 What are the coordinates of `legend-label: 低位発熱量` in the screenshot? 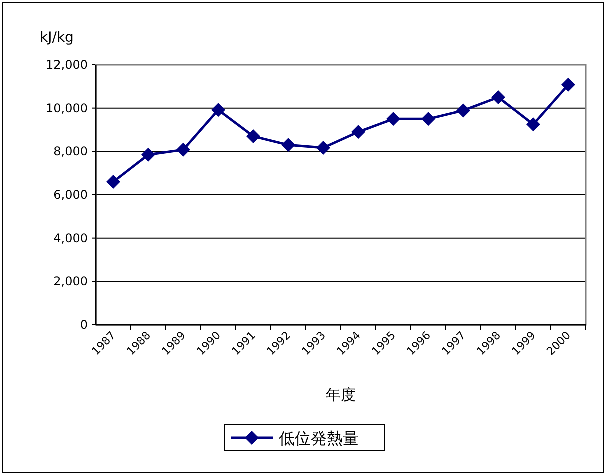 It's located at (319, 438).